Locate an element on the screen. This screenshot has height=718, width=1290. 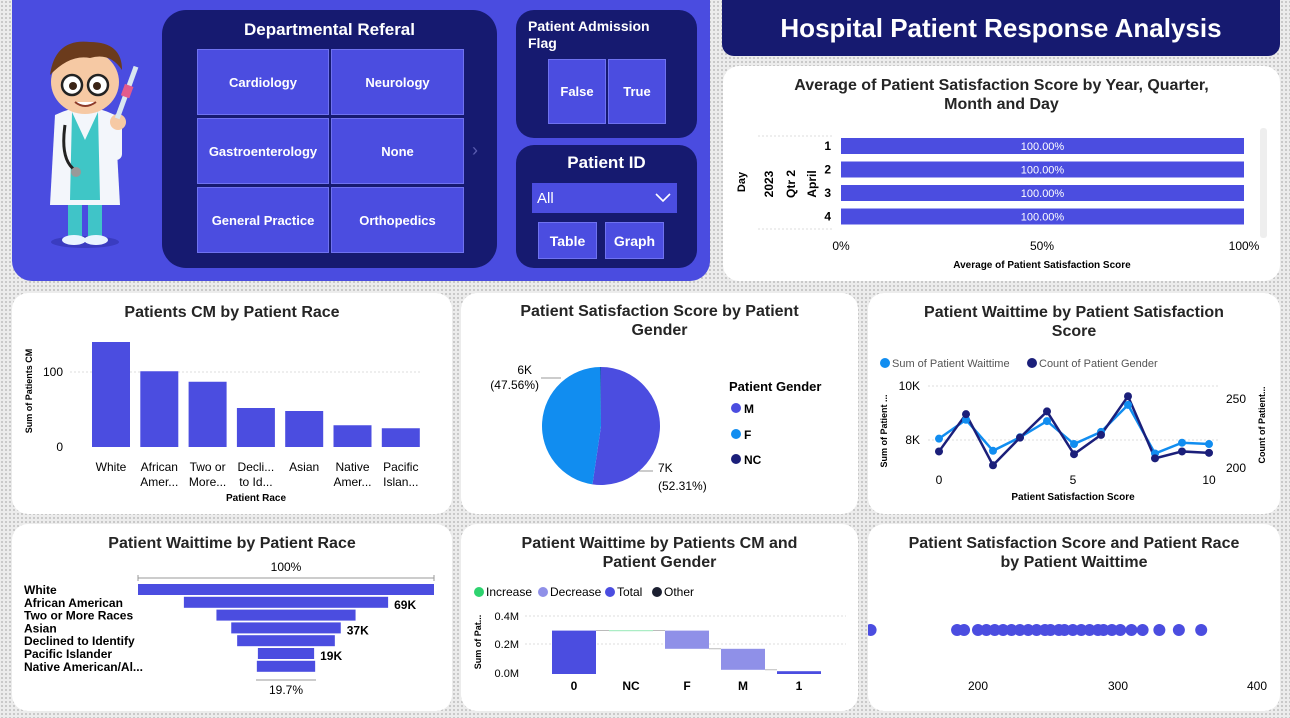
dept-referal-title: Departmental Referal is located at coordinates (329, 29).